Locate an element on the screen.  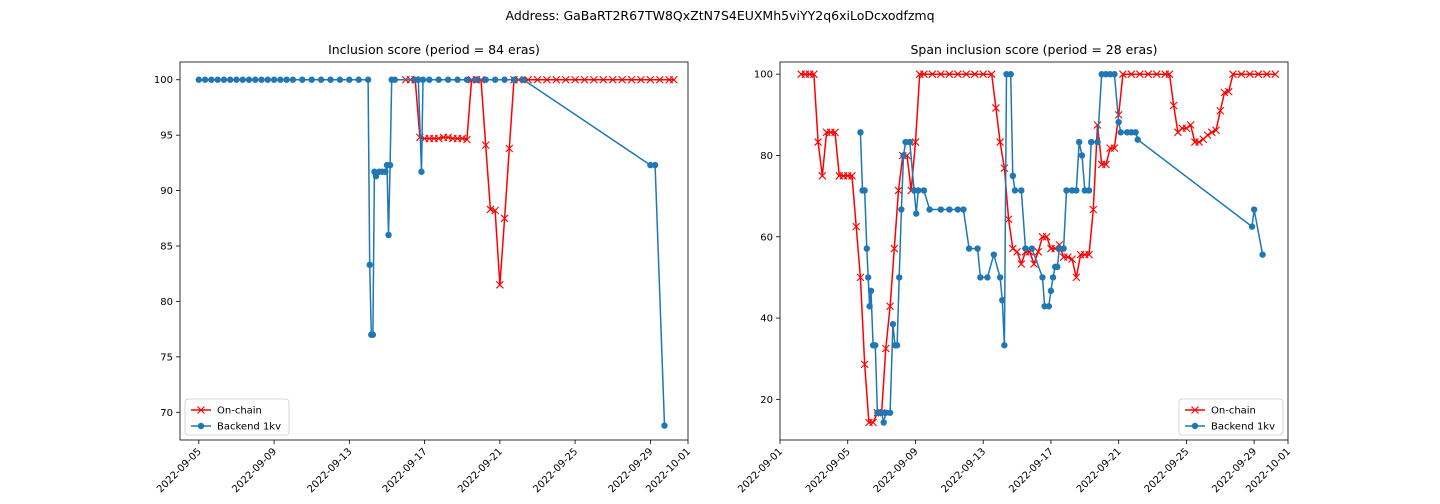
y-tick-label: 40 is located at coordinates (766, 319).